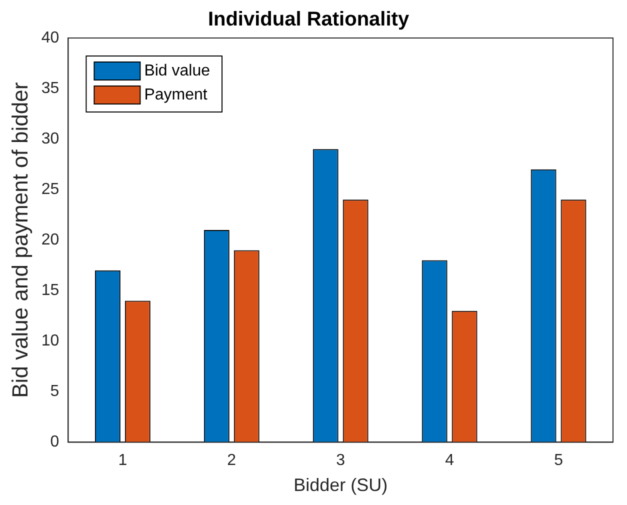  I want to click on y-tick-label: 10, so click(50, 341).